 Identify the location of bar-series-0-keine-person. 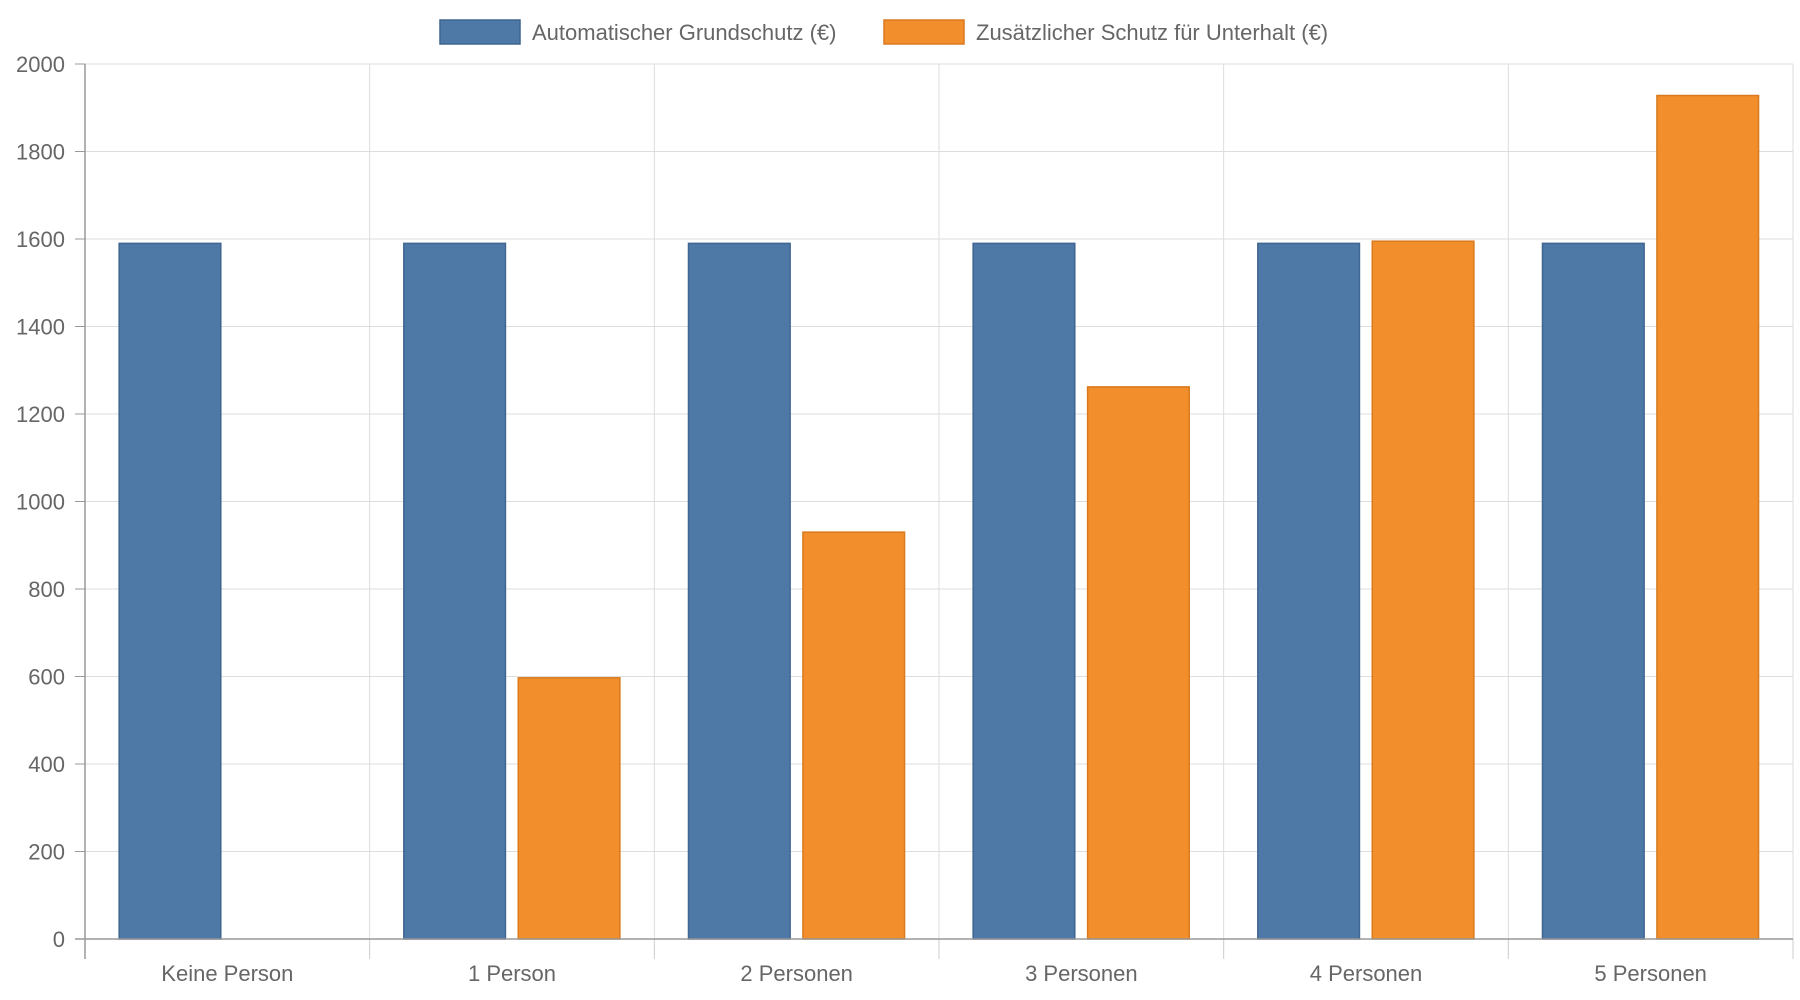
(170, 591).